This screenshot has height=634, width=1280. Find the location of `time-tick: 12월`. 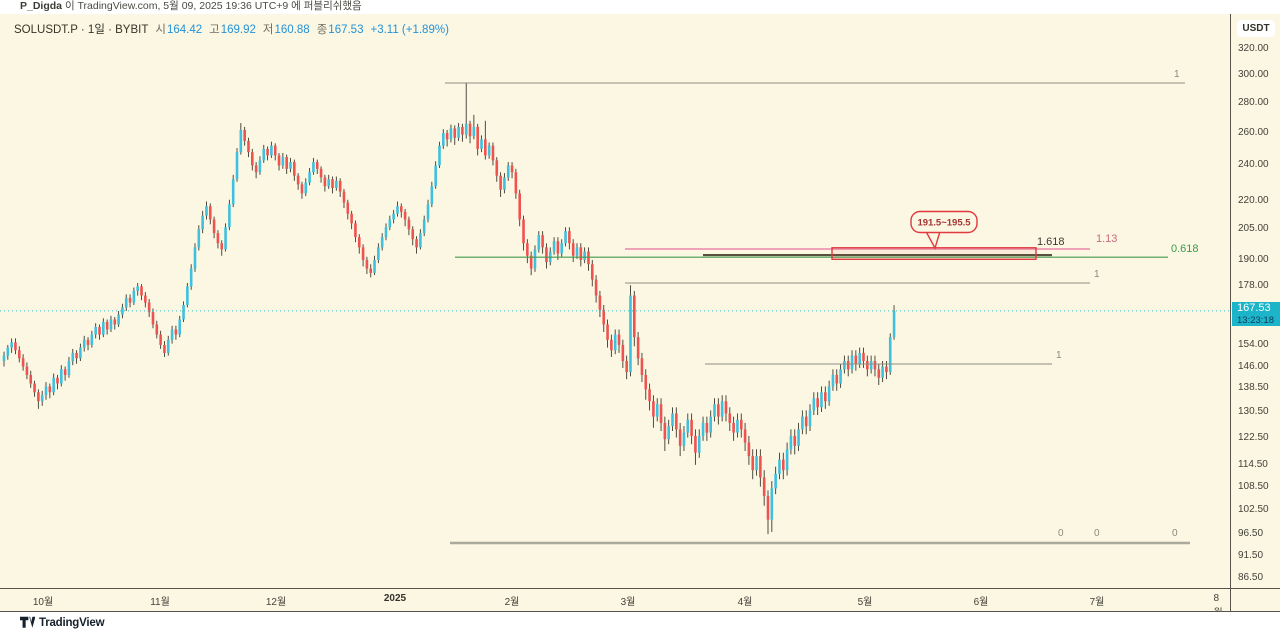

time-tick: 12월 is located at coordinates (276, 602).